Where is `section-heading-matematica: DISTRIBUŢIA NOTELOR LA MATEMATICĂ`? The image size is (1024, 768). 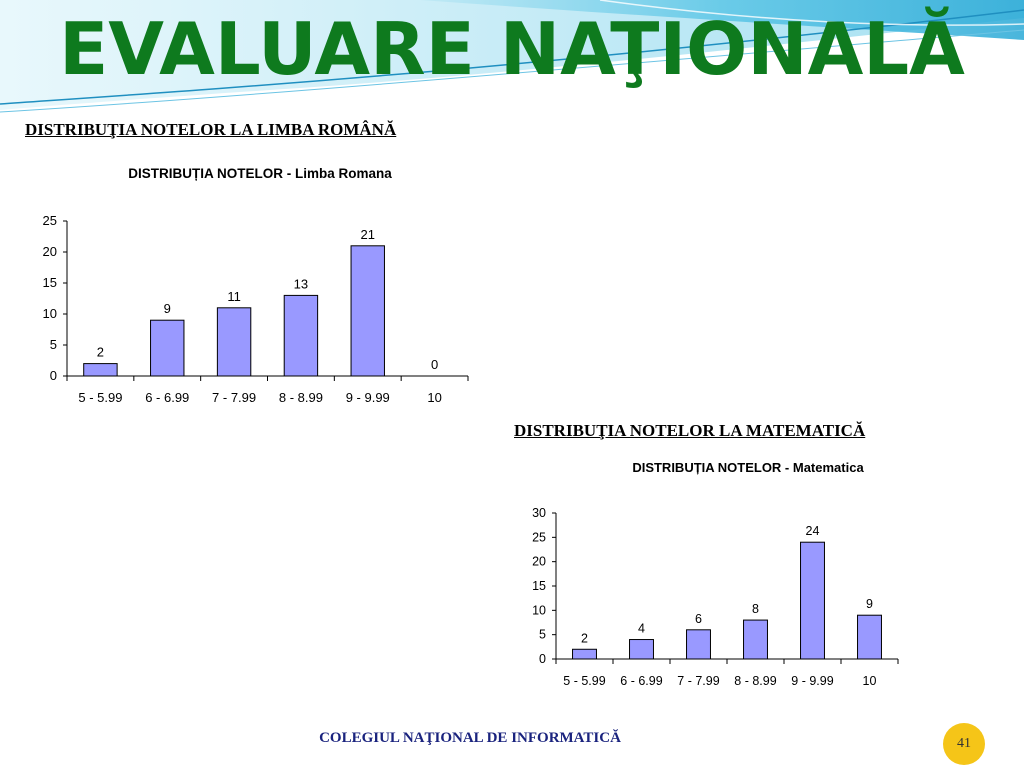 section-heading-matematica: DISTRIBUŢIA NOTELOR LA MATEMATICĂ is located at coordinates (690, 430).